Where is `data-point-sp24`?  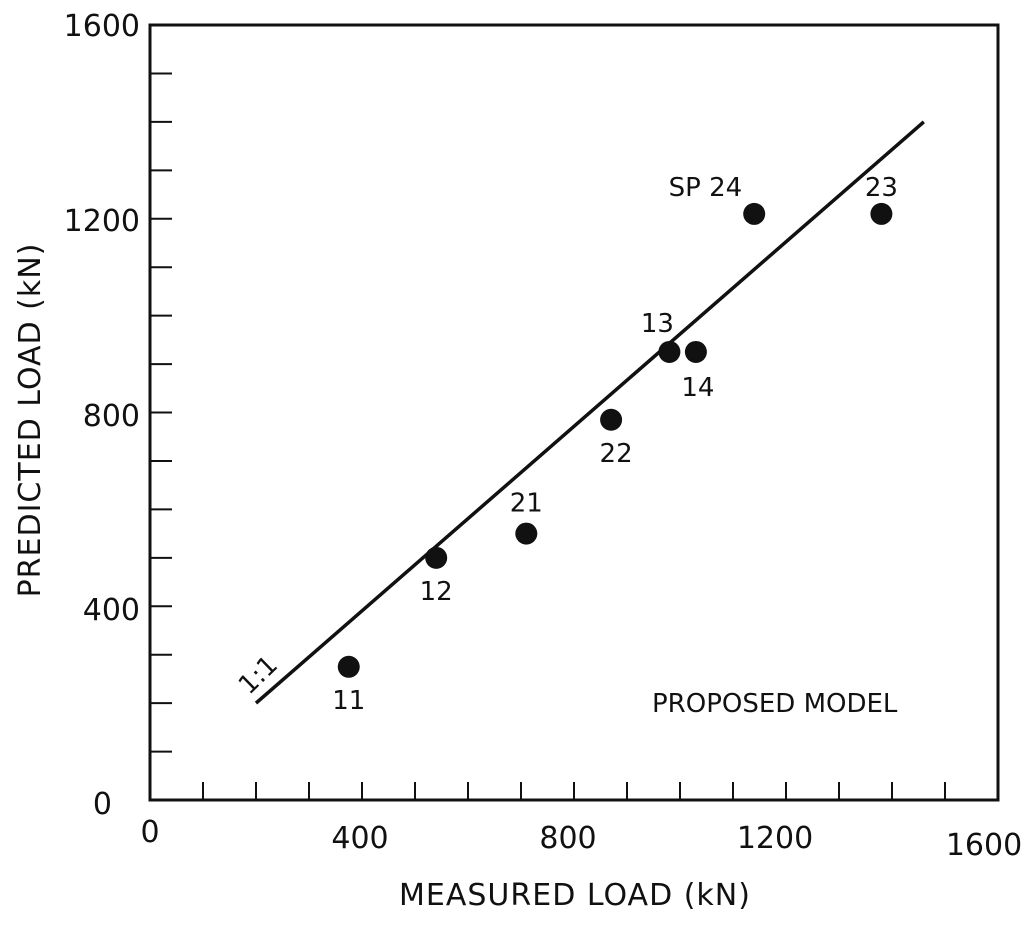
data-point-sp24 is located at coordinates (754, 213).